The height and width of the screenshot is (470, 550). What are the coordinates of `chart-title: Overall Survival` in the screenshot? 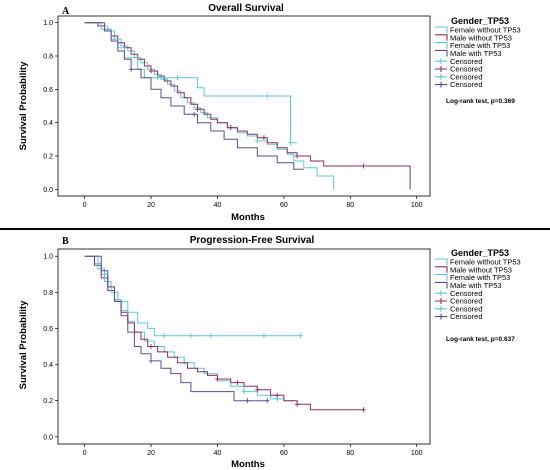 It's located at (246, 8).